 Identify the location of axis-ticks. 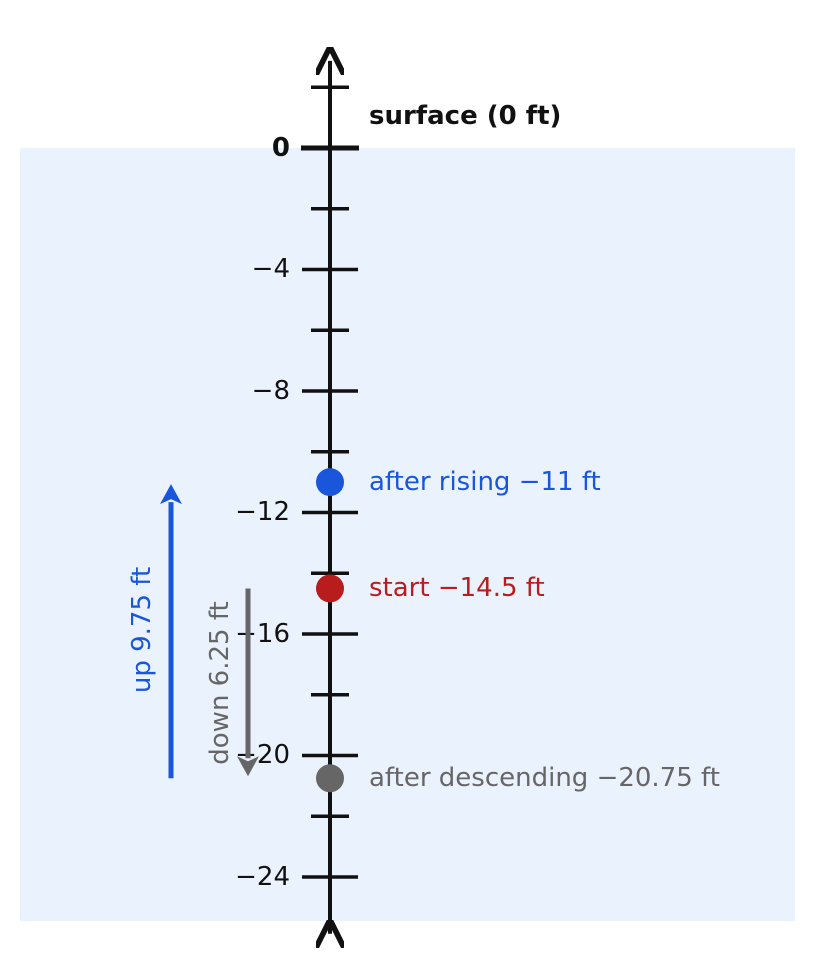
(330, 482).